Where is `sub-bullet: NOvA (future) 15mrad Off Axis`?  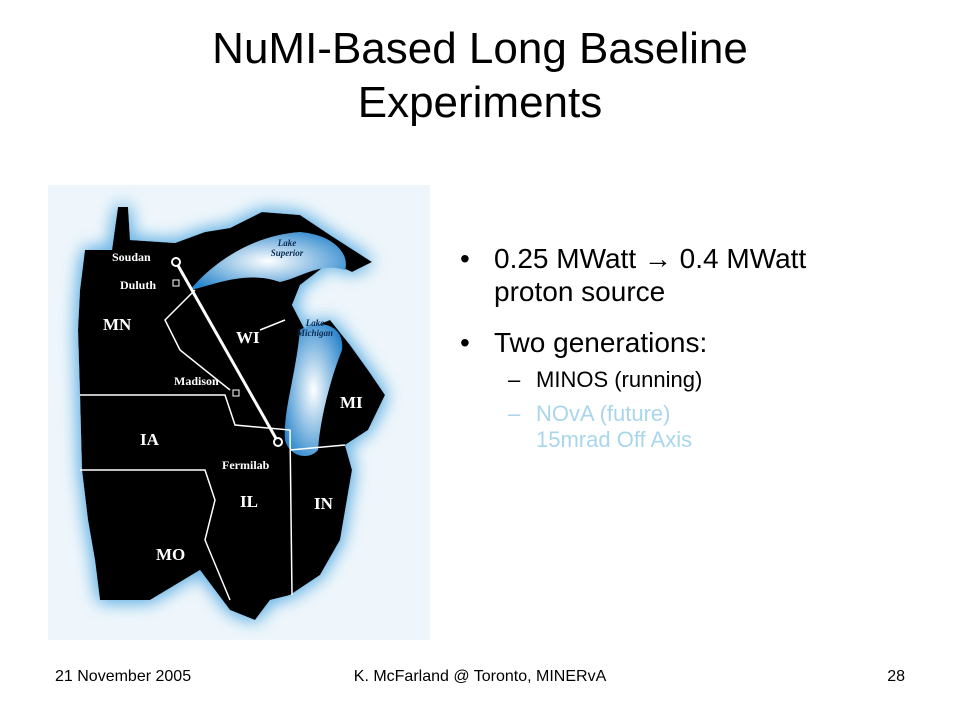 sub-bullet: NOvA (future) 15mrad Off Axis is located at coordinates (620, 427).